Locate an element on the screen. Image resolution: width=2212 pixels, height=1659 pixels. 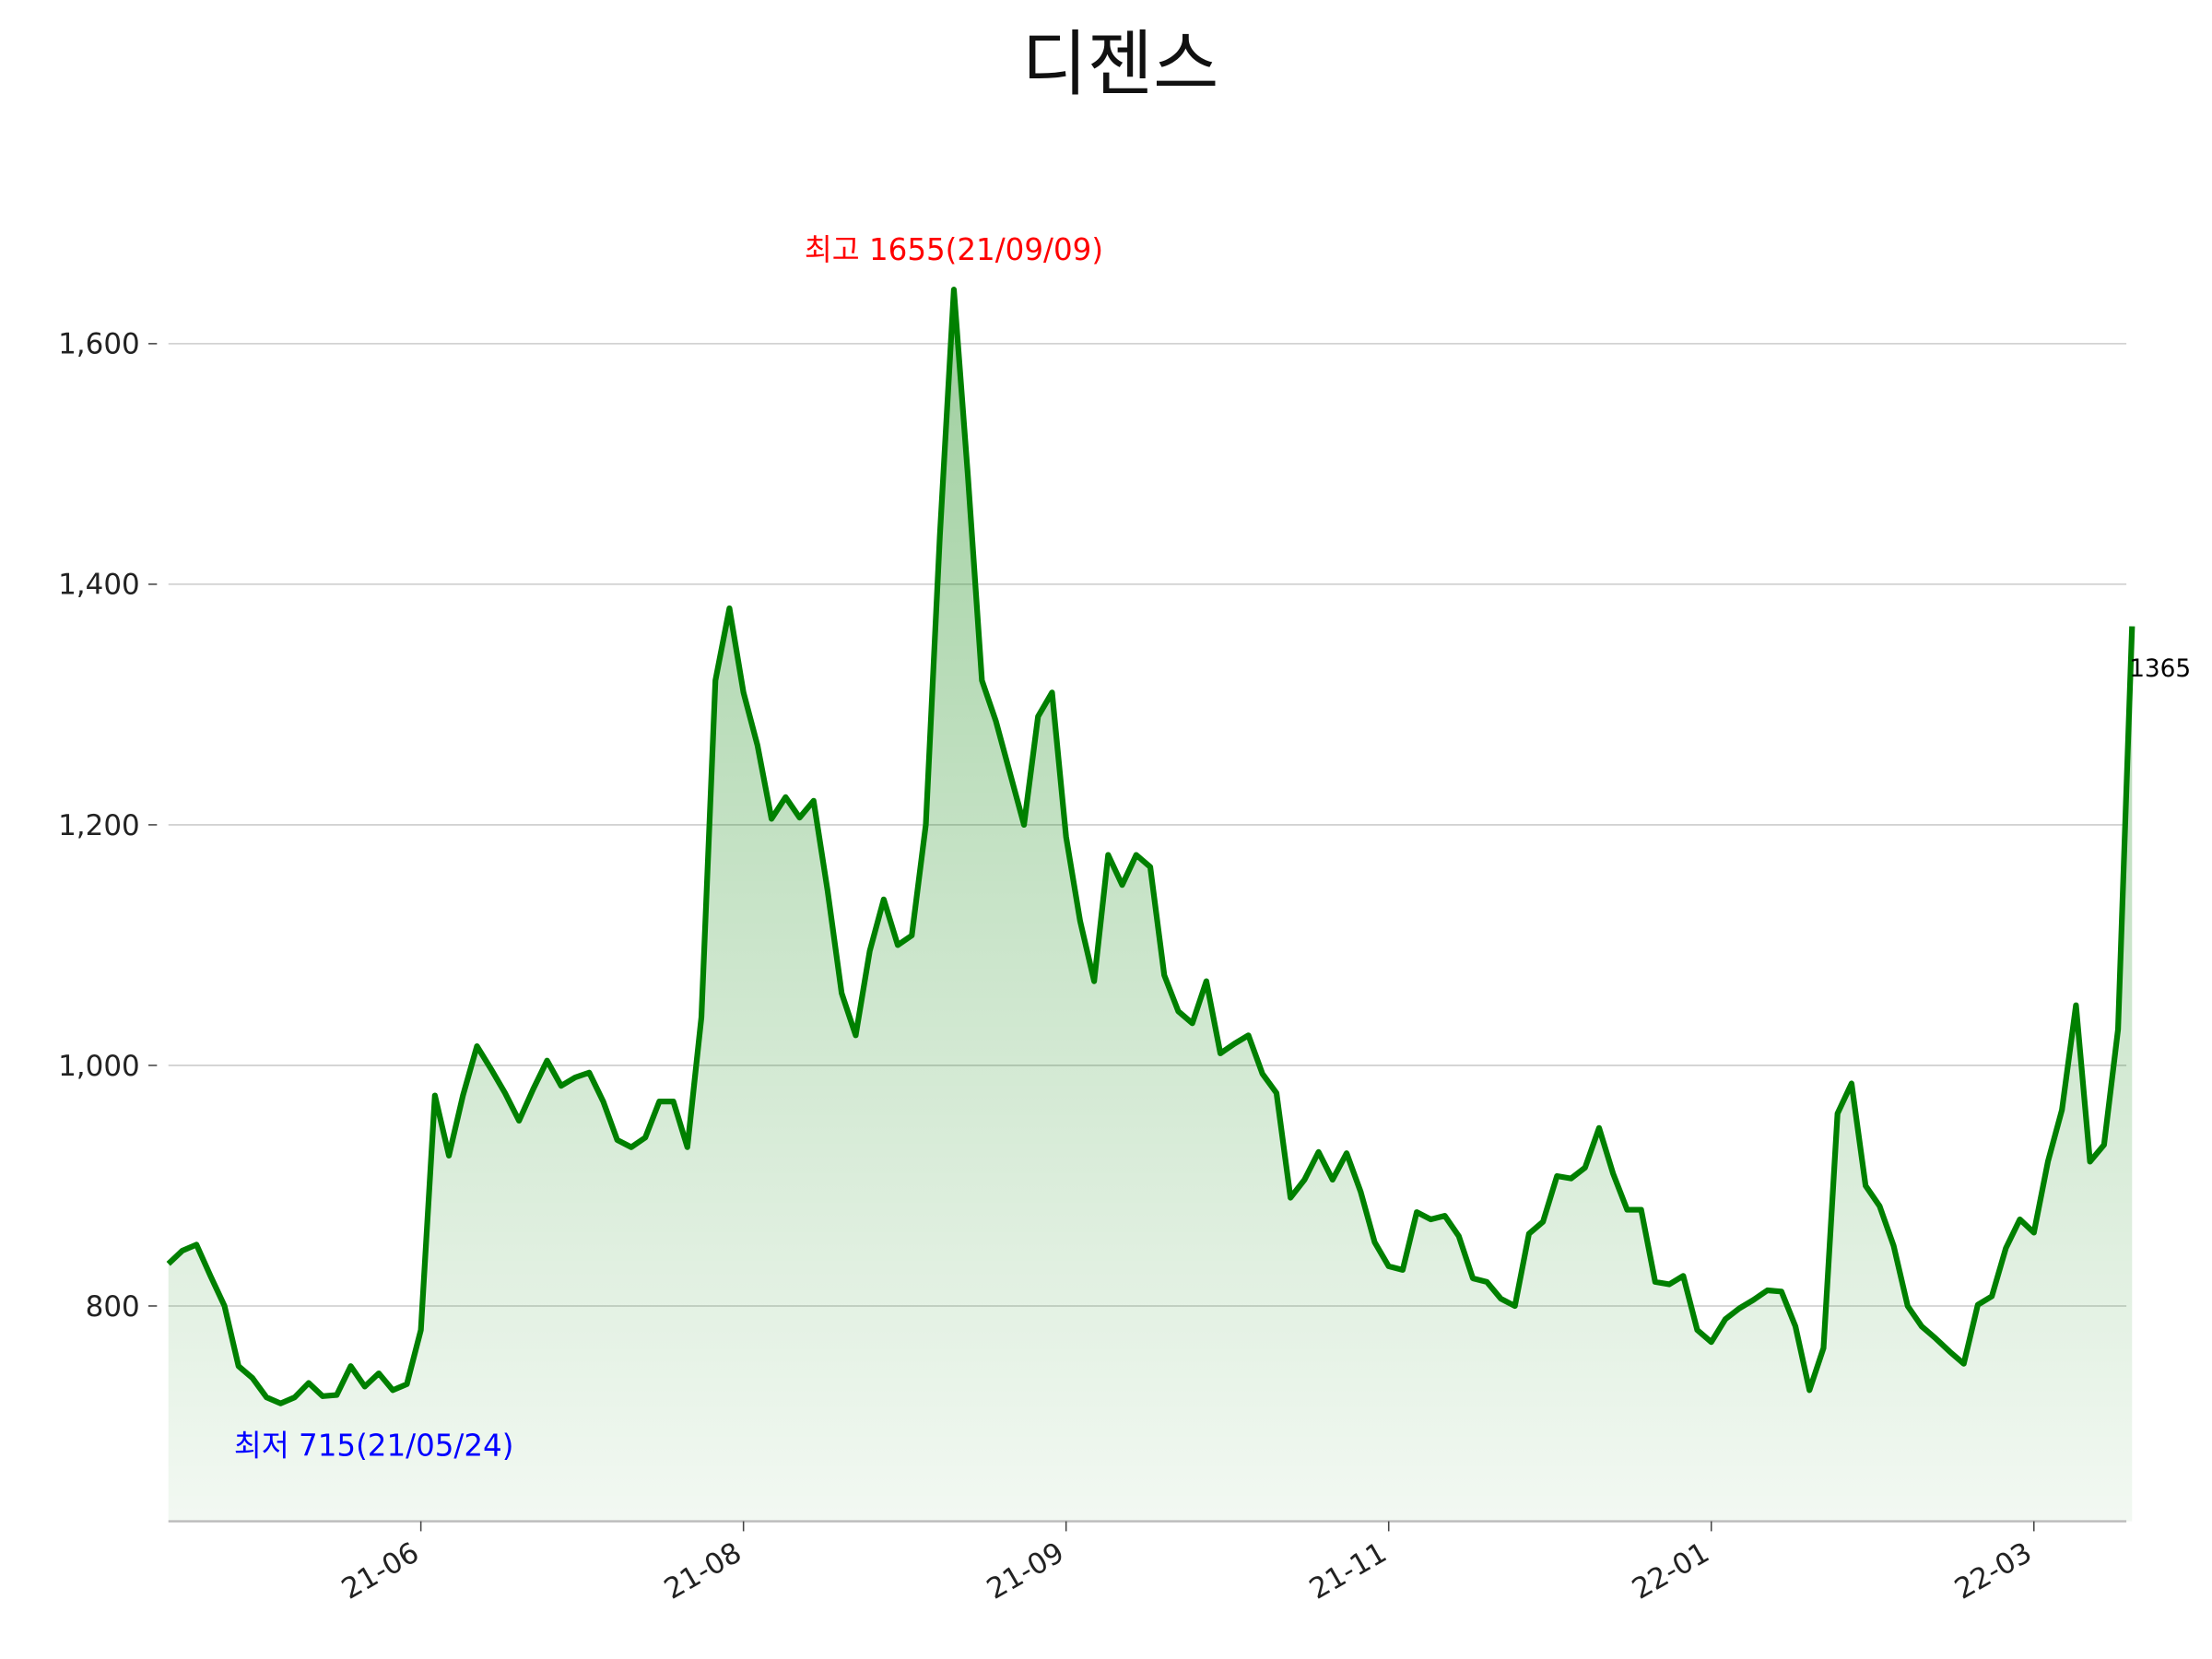
y-tick-label: 1,000 is located at coordinates (99, 1066).